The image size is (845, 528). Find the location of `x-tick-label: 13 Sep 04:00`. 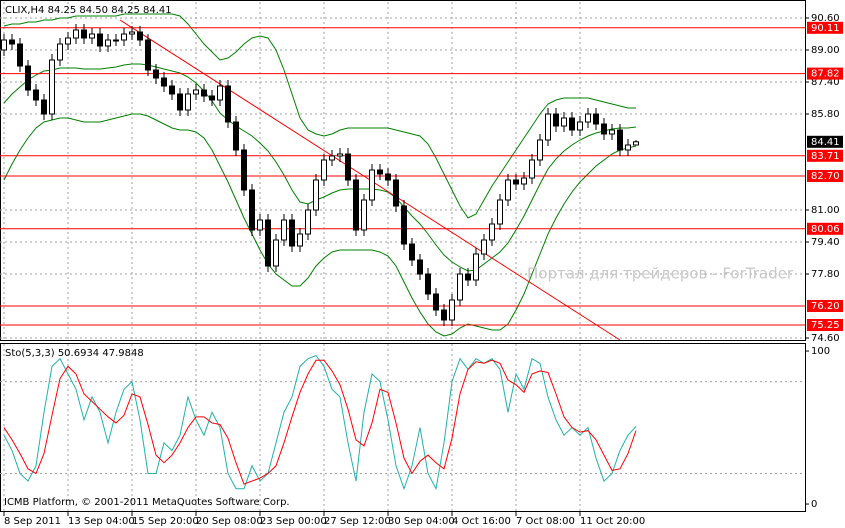

x-tick-label: 13 Sep 04:00 is located at coordinates (101, 521).